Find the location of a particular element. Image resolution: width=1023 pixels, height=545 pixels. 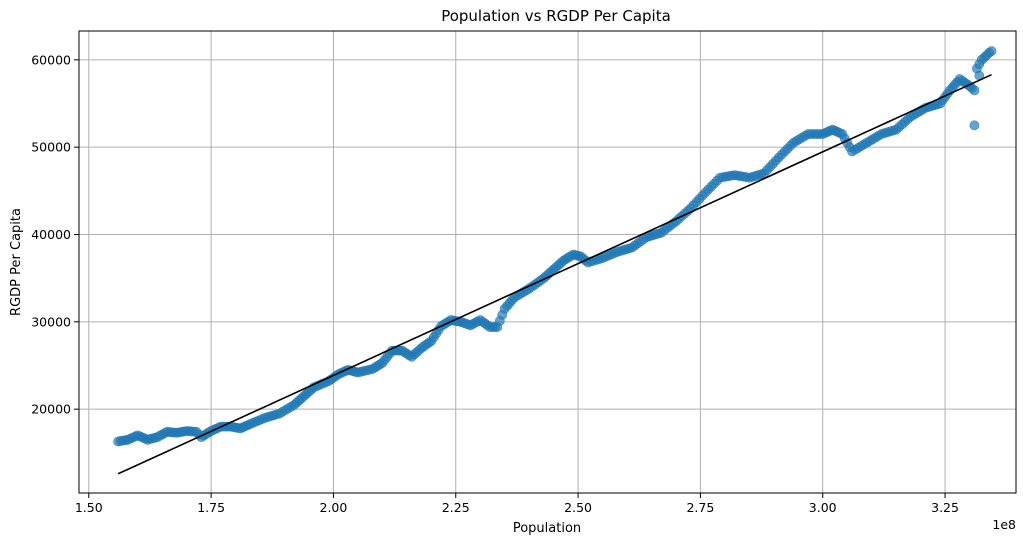

chart-title: Population vs RGDP Per Capita is located at coordinates (556, 16).